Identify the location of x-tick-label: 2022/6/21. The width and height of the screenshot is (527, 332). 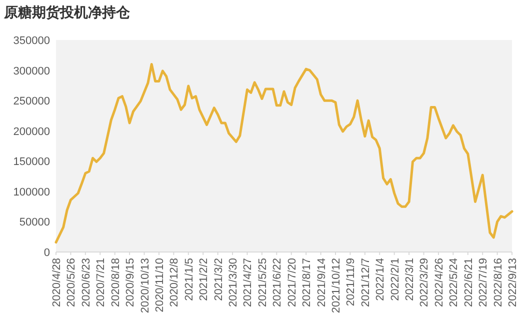
(468, 282).